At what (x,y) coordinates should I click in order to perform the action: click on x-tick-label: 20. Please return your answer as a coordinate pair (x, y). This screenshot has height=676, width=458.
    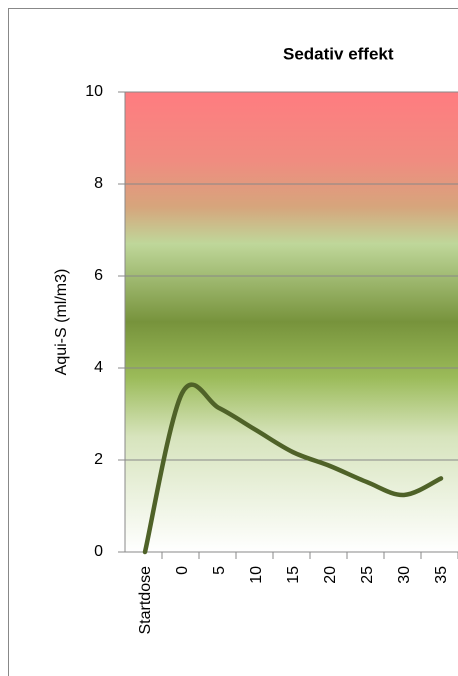
    Looking at the image, I should click on (330, 575).